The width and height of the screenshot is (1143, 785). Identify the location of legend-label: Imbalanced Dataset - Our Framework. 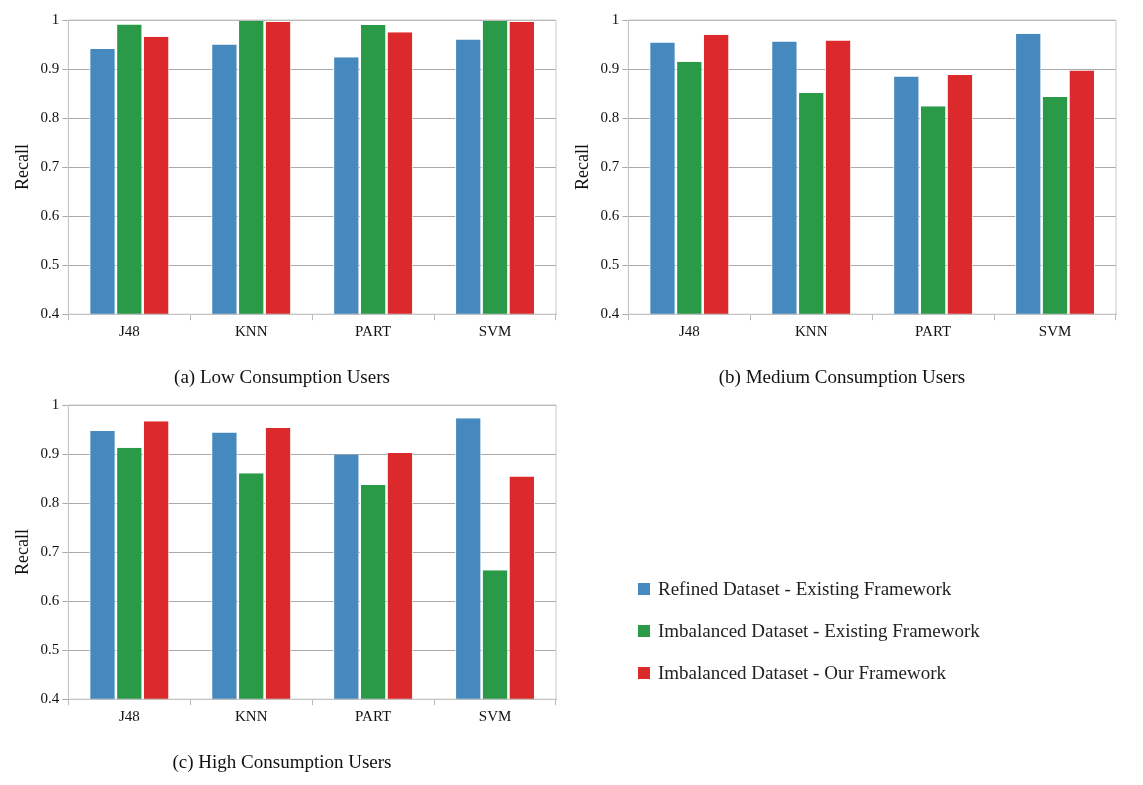
(802, 672).